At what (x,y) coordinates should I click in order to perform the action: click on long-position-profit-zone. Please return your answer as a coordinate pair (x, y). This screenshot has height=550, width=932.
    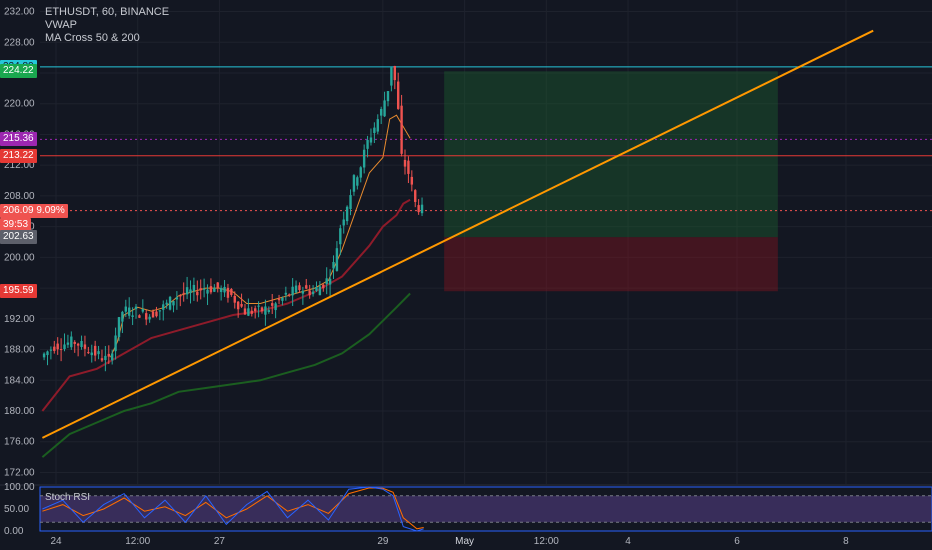
    Looking at the image, I should click on (611, 154).